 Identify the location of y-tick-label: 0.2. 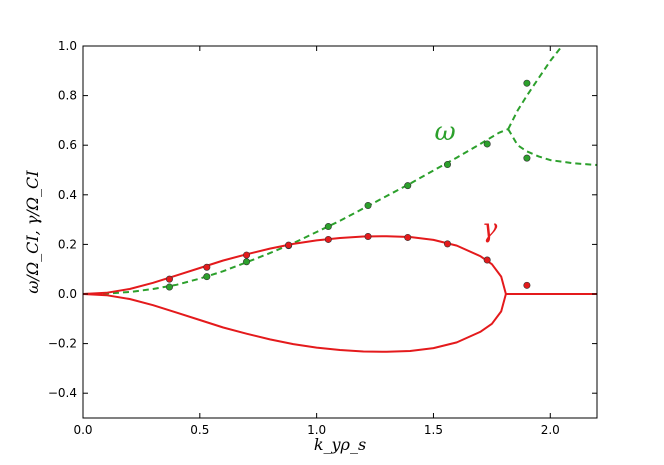
(67, 244).